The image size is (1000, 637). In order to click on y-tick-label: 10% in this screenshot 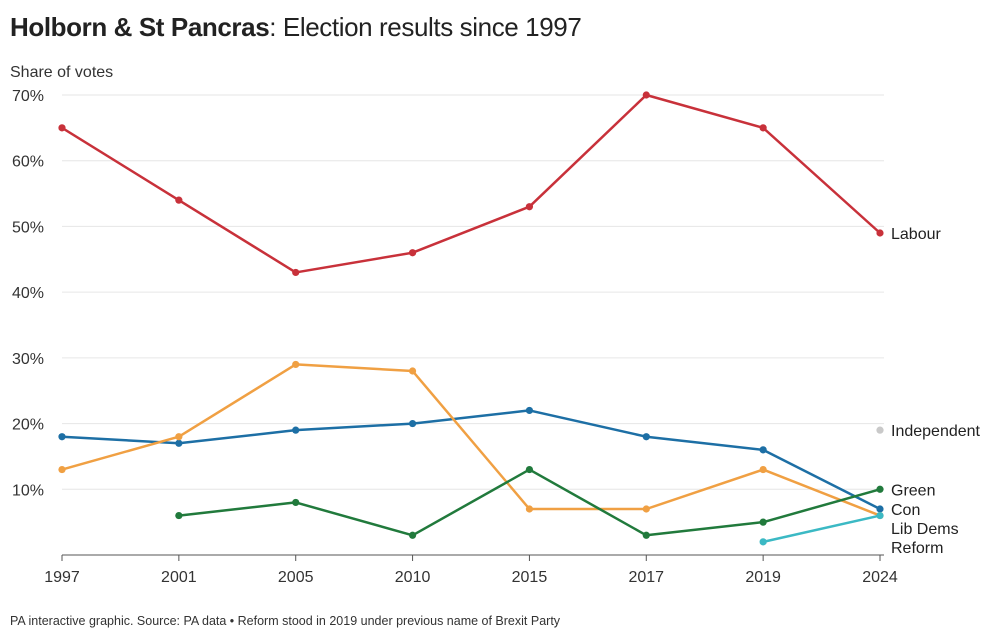, I will do `click(28, 490)`.